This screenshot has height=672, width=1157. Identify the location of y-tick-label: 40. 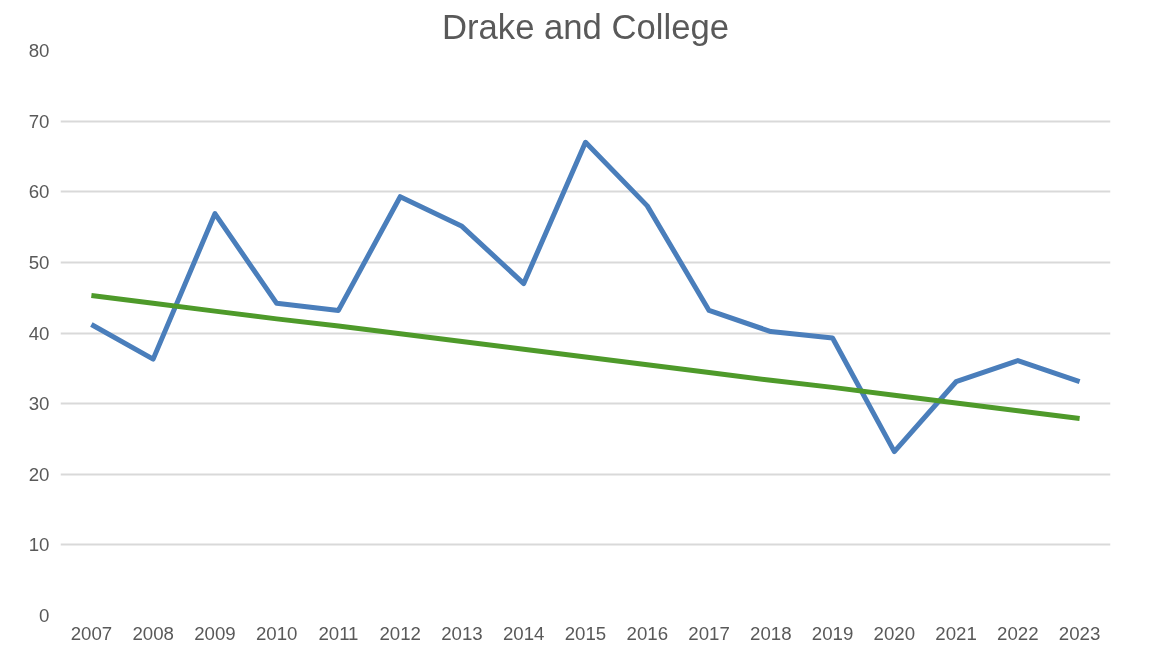
(39, 333).